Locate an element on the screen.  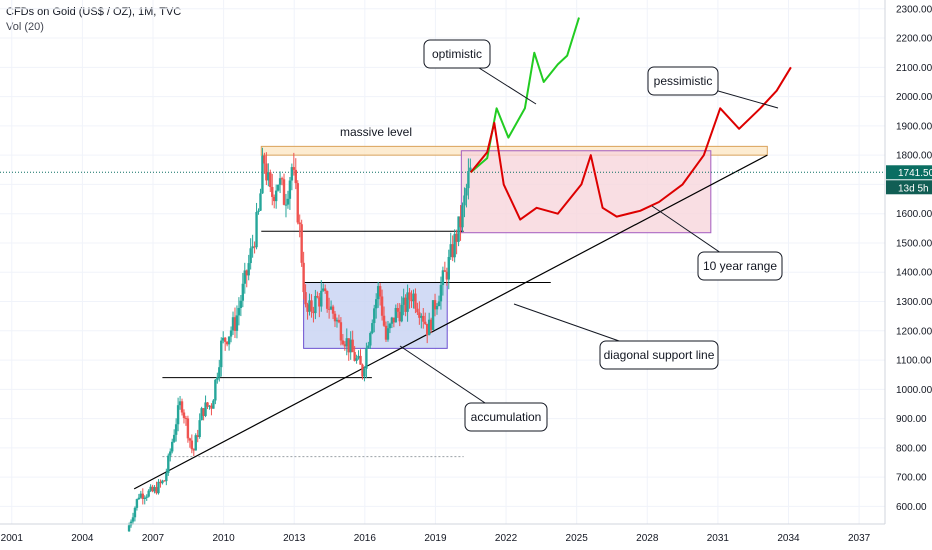
price-tick-label: 600.00 is located at coordinates (911, 507).